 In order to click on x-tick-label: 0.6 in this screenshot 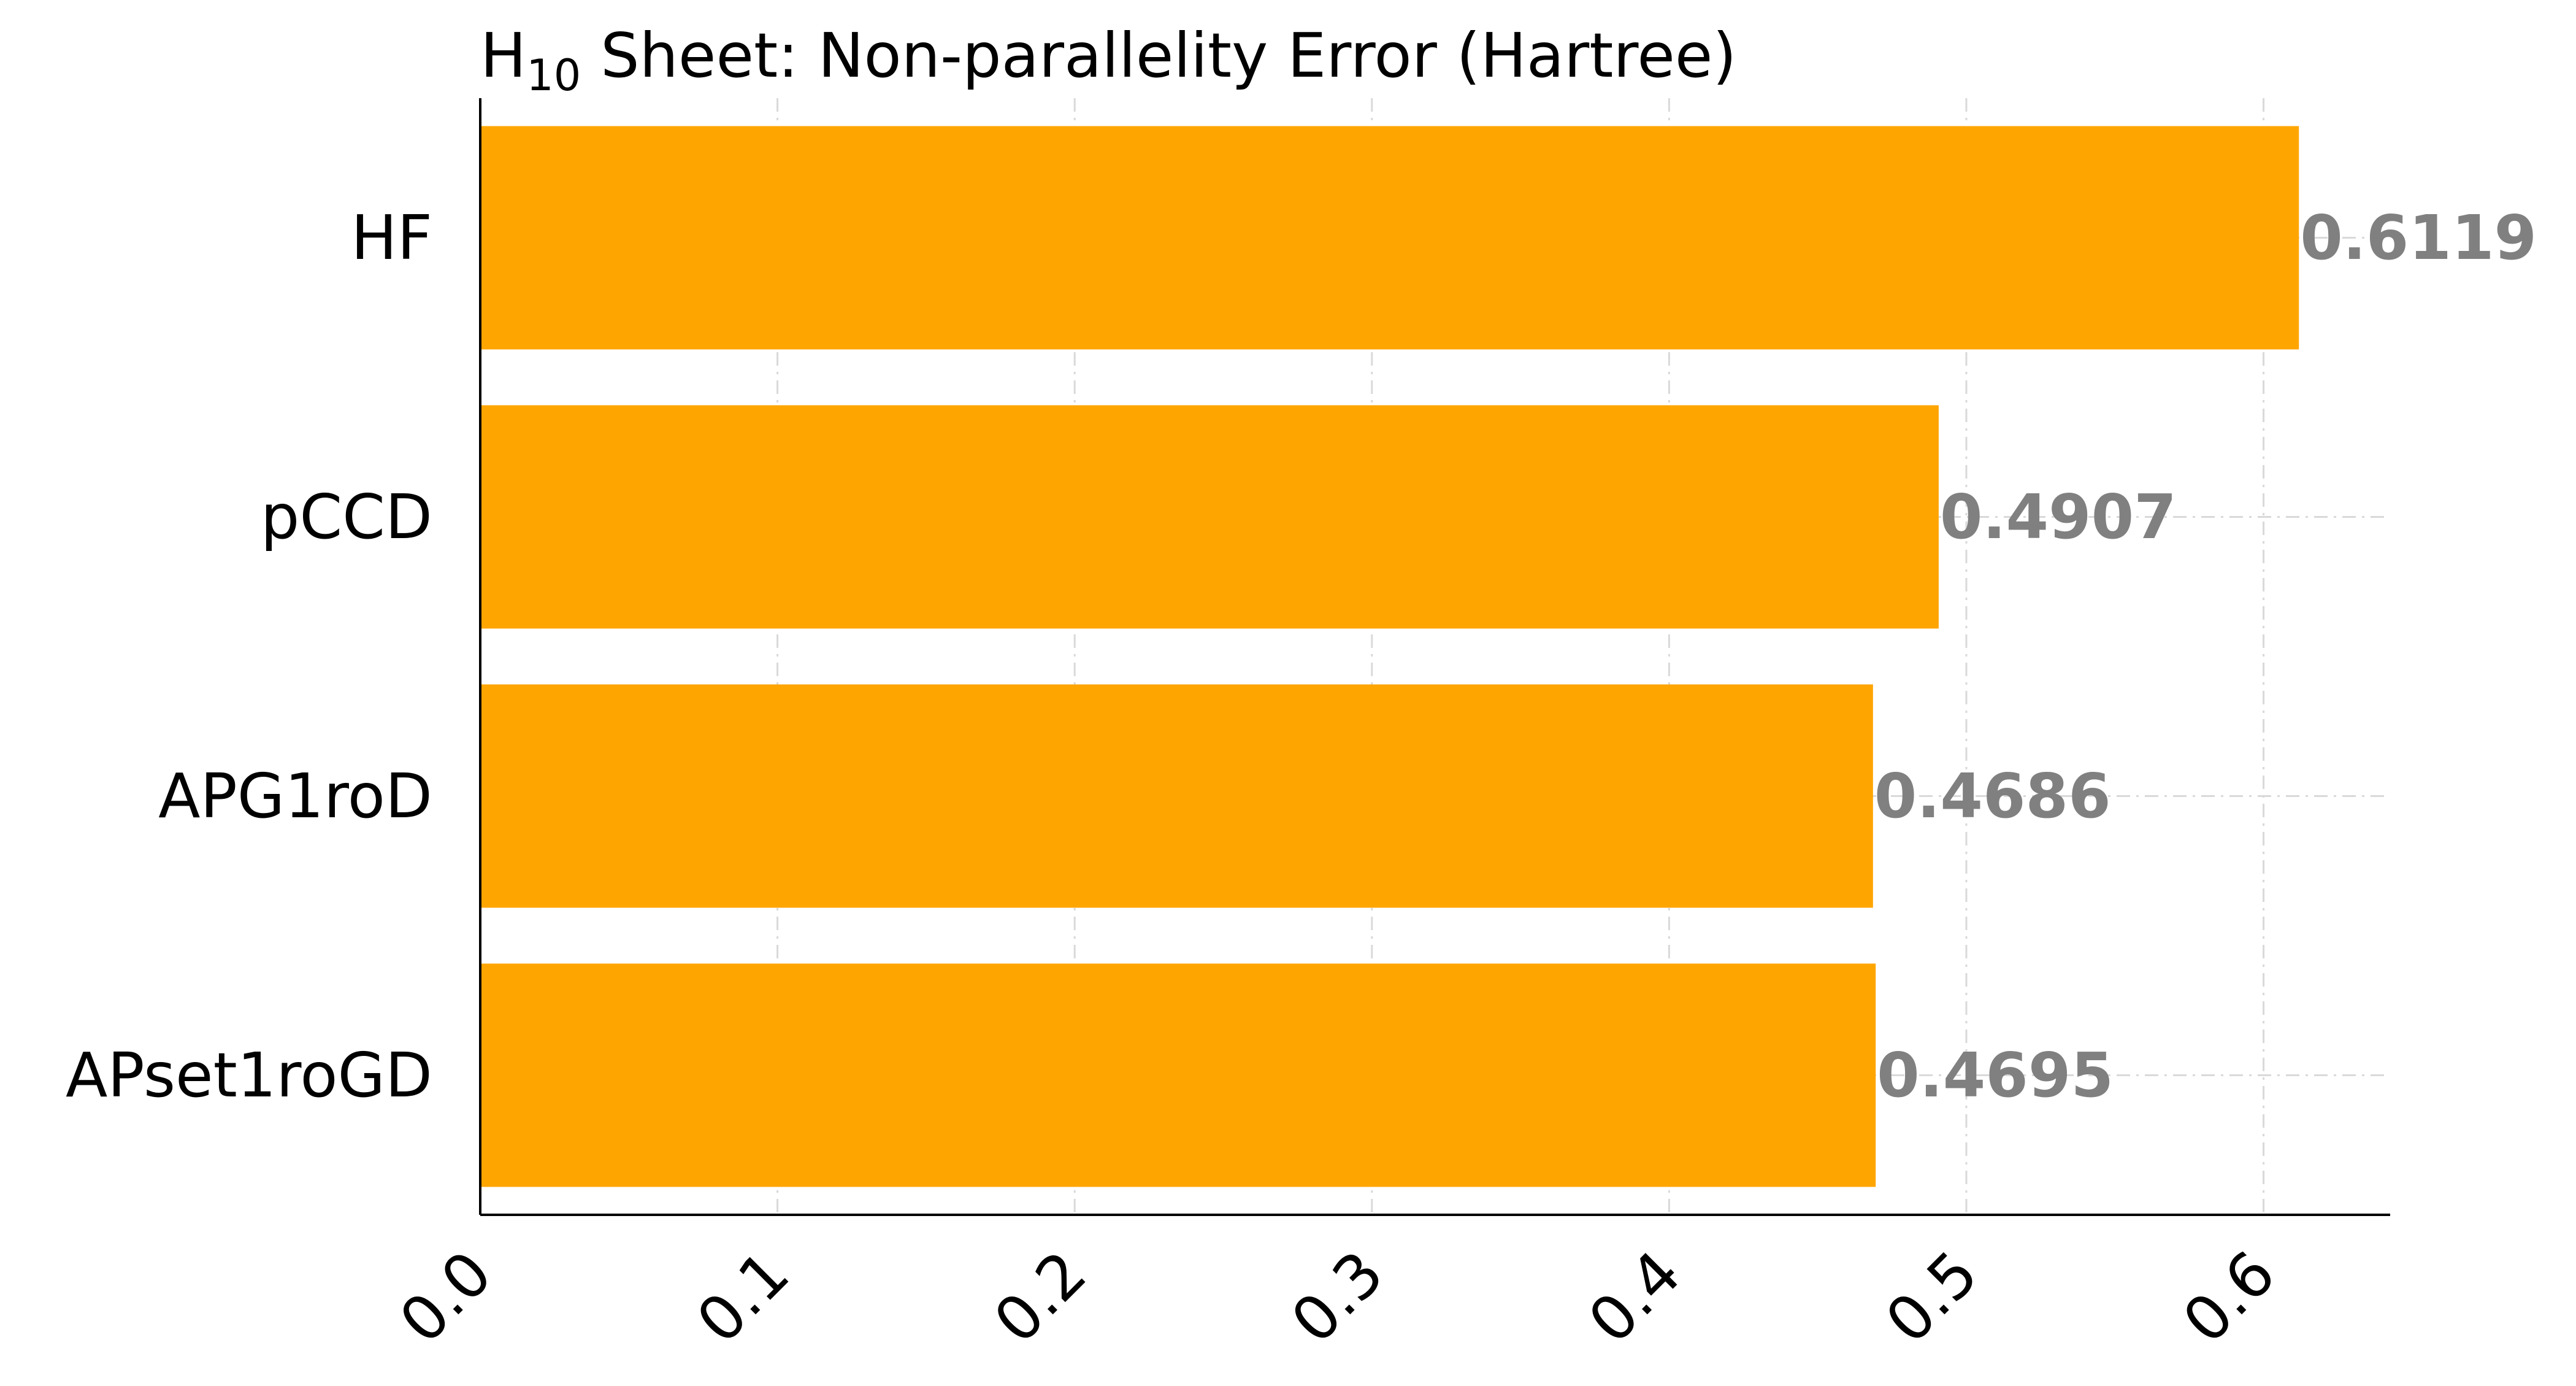, I will do `click(2229, 1297)`.